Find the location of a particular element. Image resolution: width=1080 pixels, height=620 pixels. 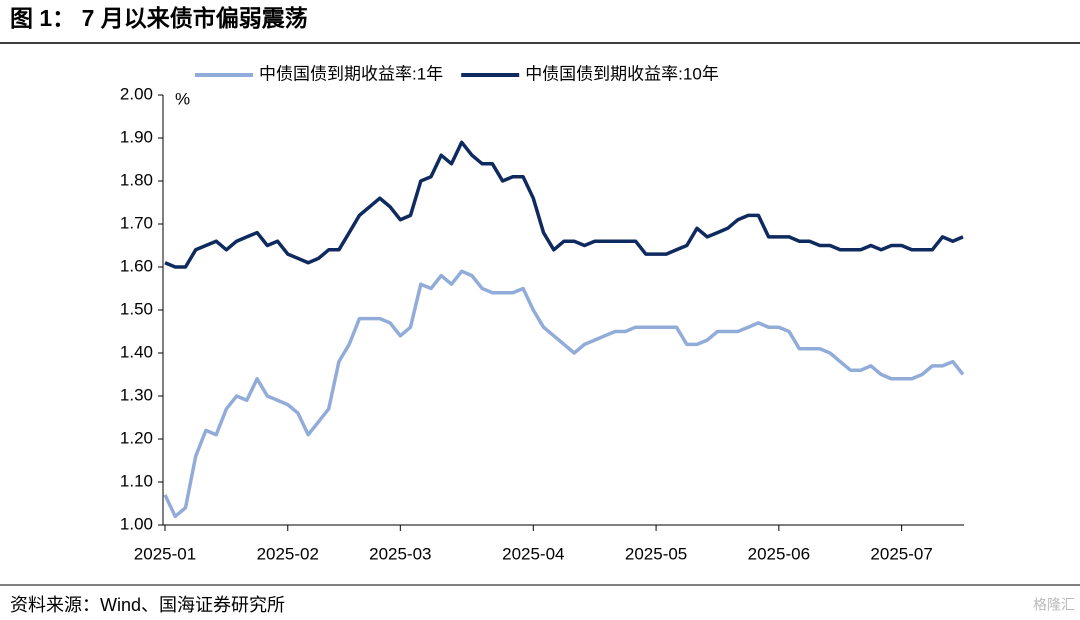

source: 资料来源：Wind、国海证券研究所 is located at coordinates (147, 605).